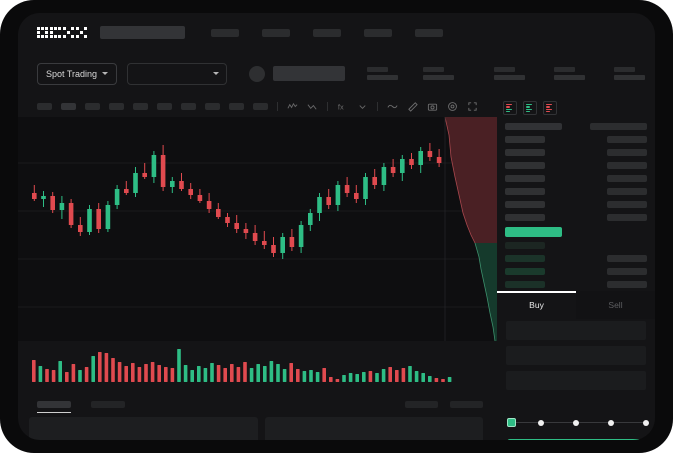  I want to click on line-chart-icon, so click(292, 106).